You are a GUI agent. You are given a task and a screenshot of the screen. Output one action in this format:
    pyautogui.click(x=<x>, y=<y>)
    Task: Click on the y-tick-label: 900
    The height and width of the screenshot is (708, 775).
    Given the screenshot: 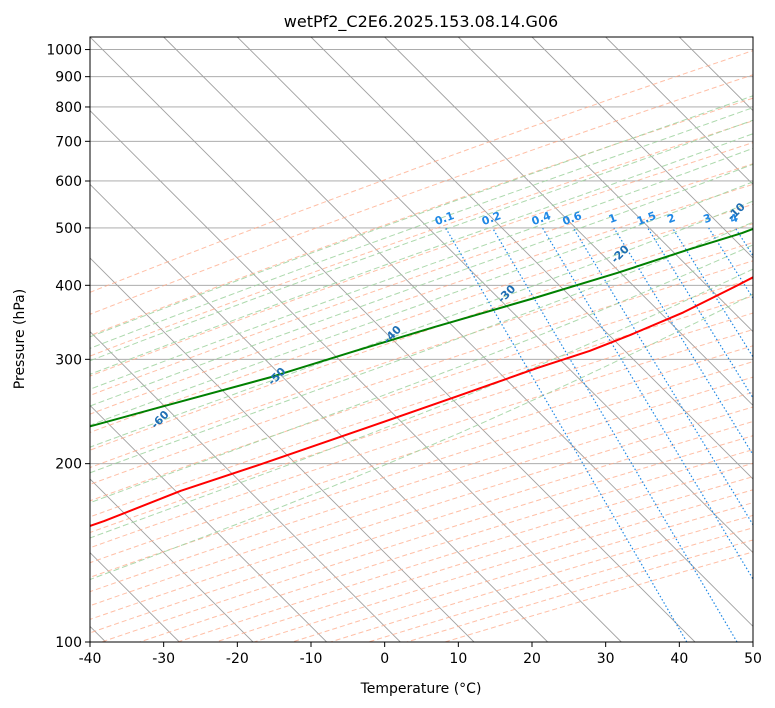 What is the action you would take?
    pyautogui.click(x=68, y=78)
    